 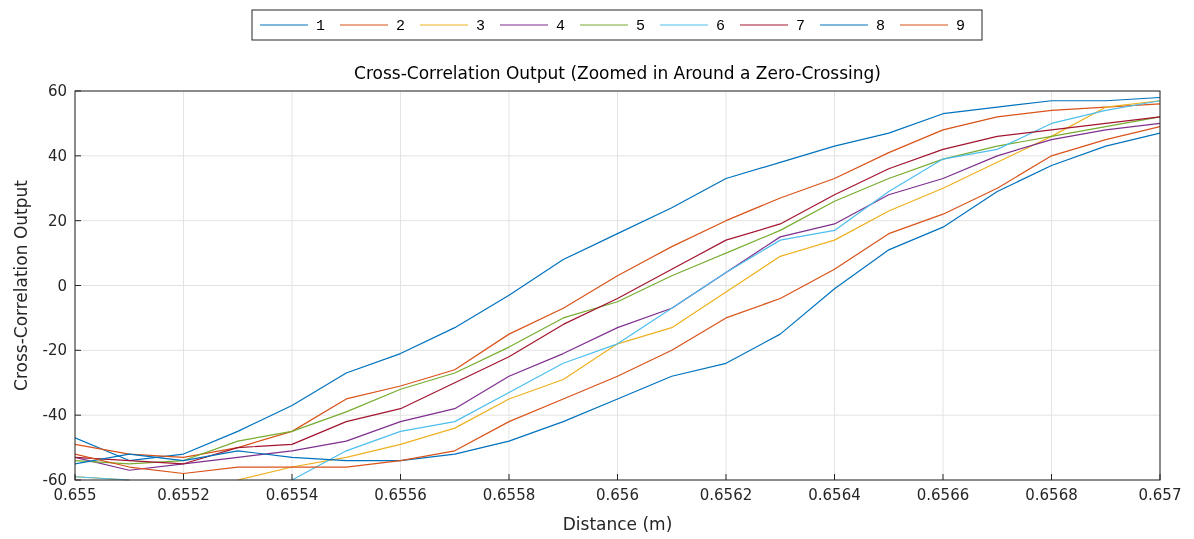 What do you see at coordinates (961, 26) in the screenshot?
I see `legend-label: 9` at bounding box center [961, 26].